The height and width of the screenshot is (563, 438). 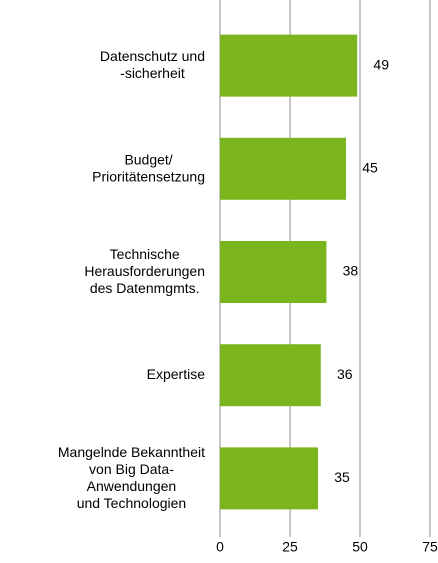 I want to click on label-line: Expertise, so click(x=176, y=374).